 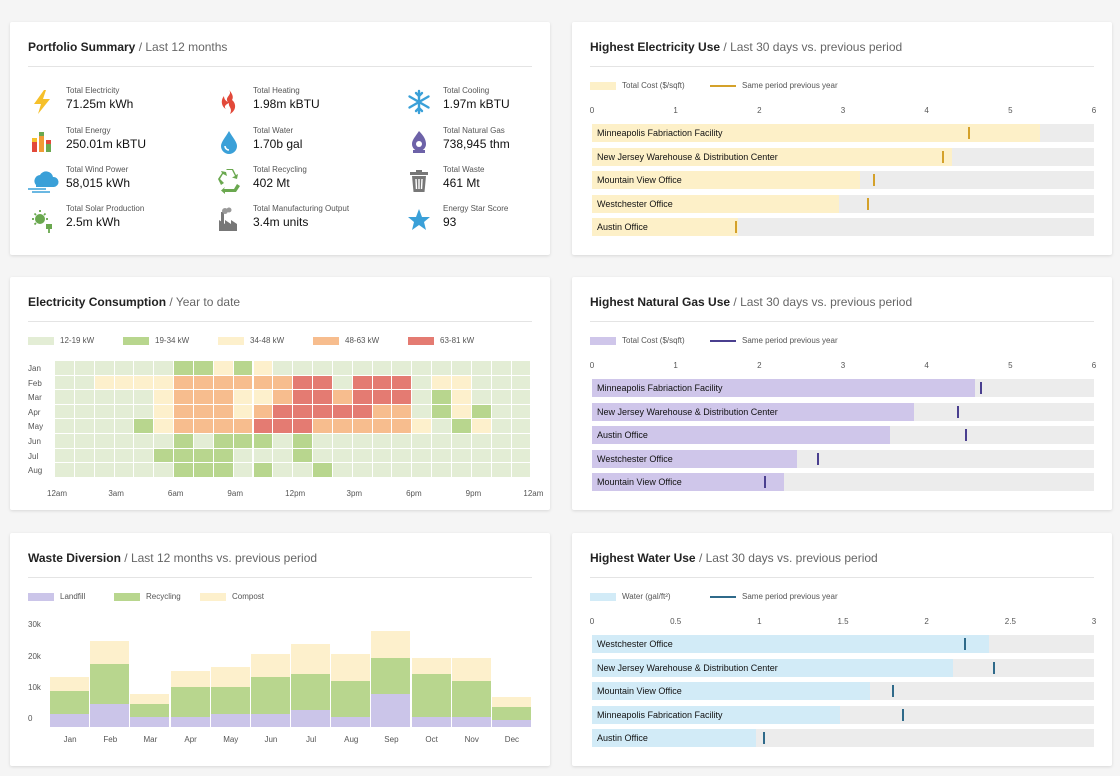 What do you see at coordinates (843, 691) in the screenshot?
I see `bar-row: Mountain View Office` at bounding box center [843, 691].